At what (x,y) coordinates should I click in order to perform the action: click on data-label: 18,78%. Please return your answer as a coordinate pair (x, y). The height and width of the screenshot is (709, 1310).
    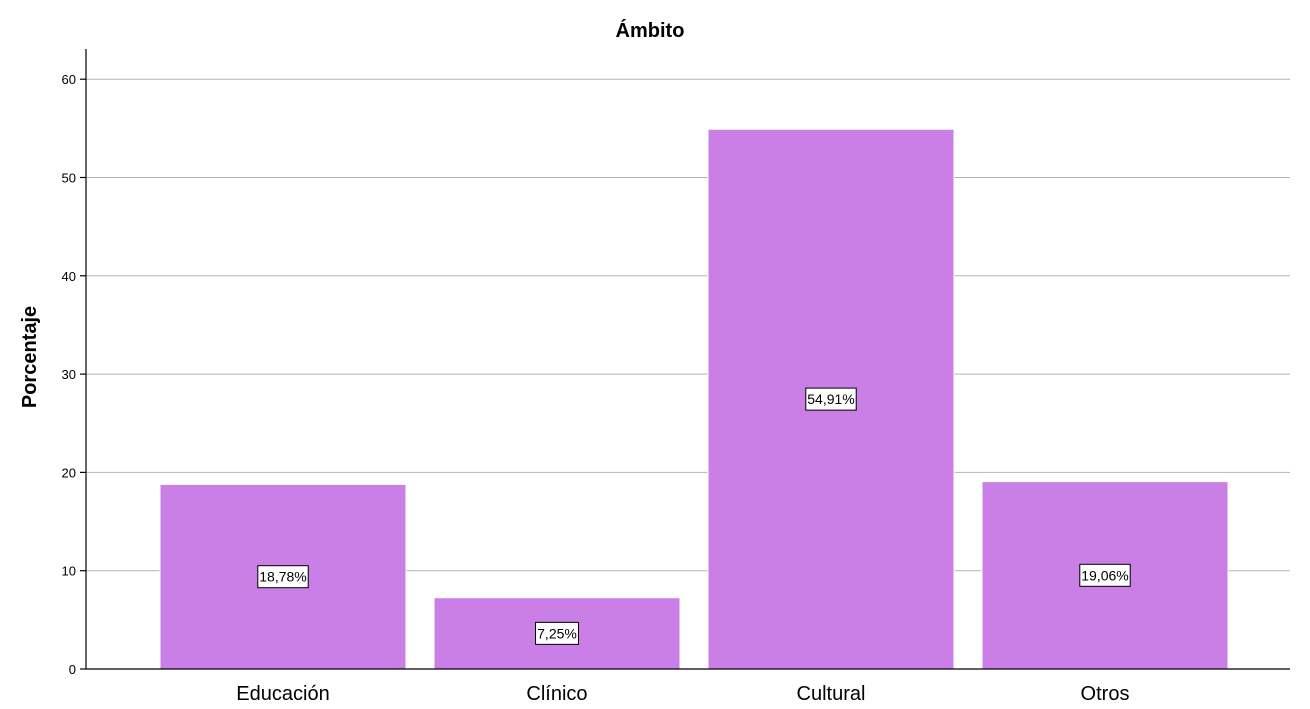
    Looking at the image, I should click on (282, 577).